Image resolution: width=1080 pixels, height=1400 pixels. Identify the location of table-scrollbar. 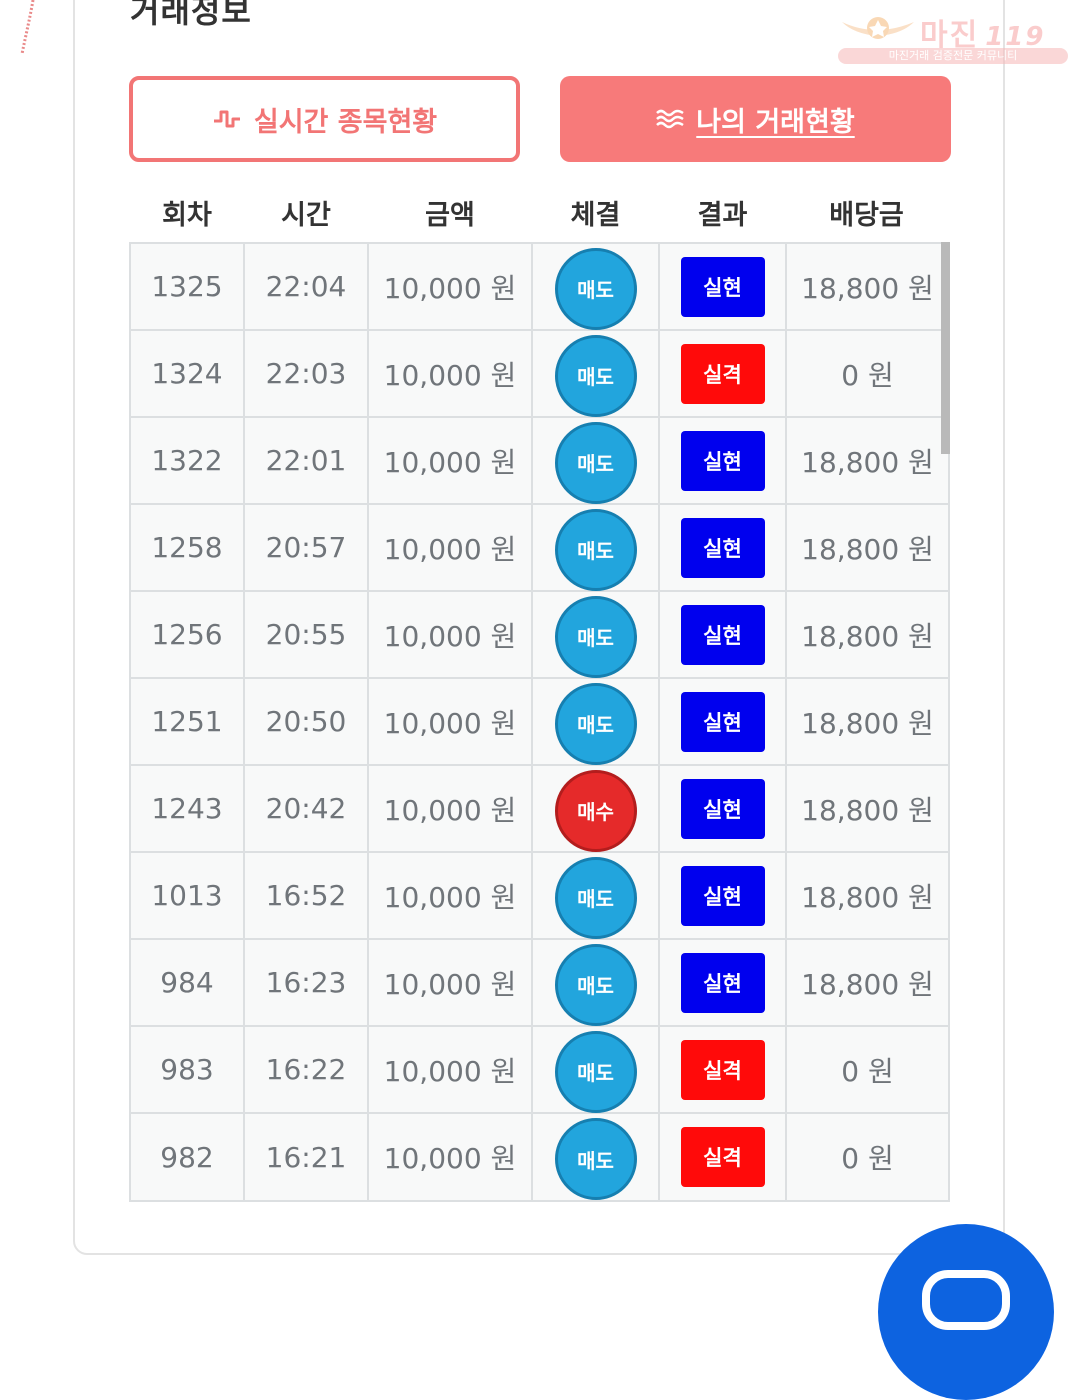
(945, 348).